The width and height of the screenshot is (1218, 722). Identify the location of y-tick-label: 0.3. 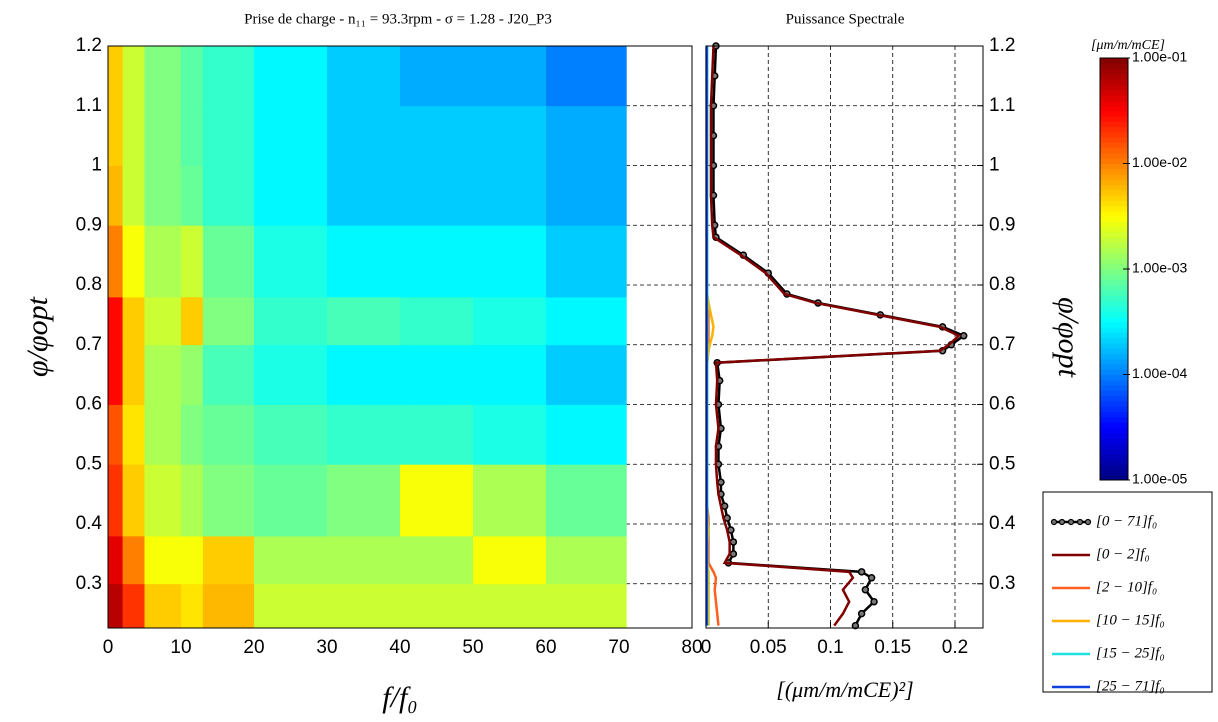
(89, 583).